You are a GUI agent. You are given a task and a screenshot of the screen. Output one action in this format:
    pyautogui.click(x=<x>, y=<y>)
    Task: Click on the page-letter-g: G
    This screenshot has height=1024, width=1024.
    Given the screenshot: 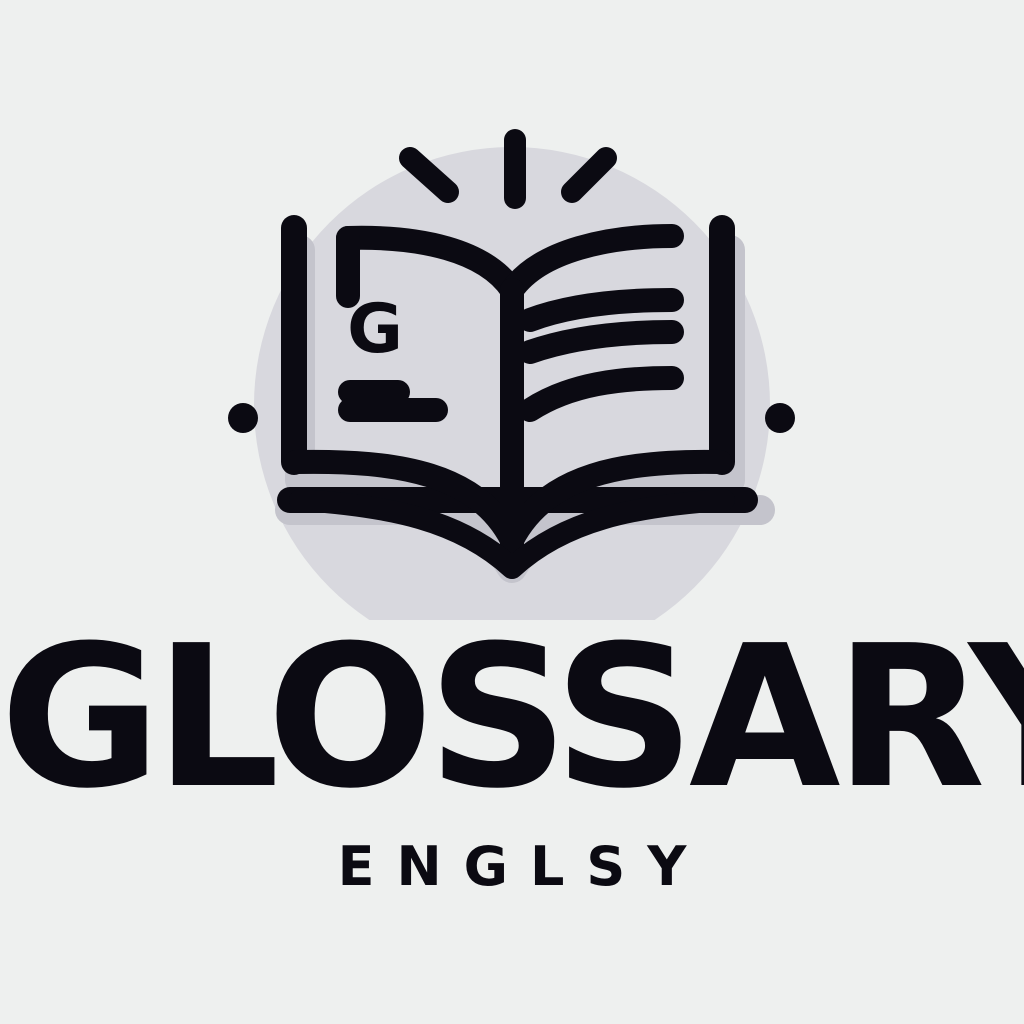 What is the action you would take?
    pyautogui.click(x=375, y=329)
    